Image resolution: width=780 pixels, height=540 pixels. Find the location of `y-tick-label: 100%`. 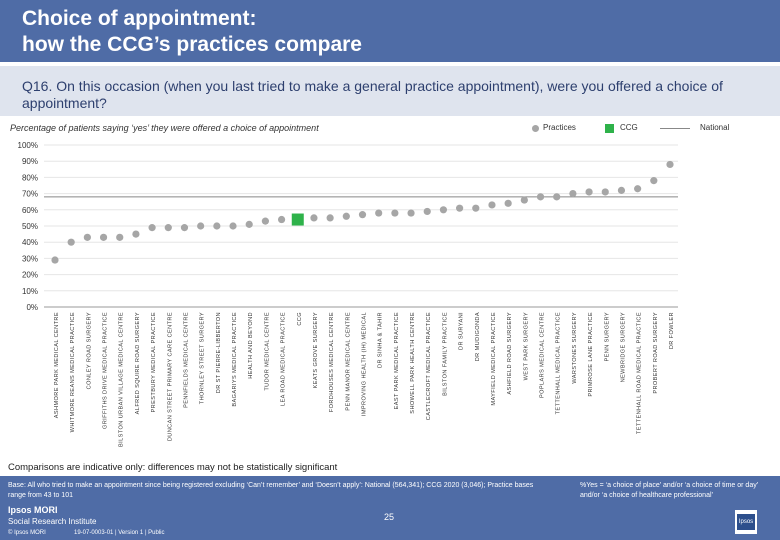

y-tick-label: 100% is located at coordinates (28, 145).